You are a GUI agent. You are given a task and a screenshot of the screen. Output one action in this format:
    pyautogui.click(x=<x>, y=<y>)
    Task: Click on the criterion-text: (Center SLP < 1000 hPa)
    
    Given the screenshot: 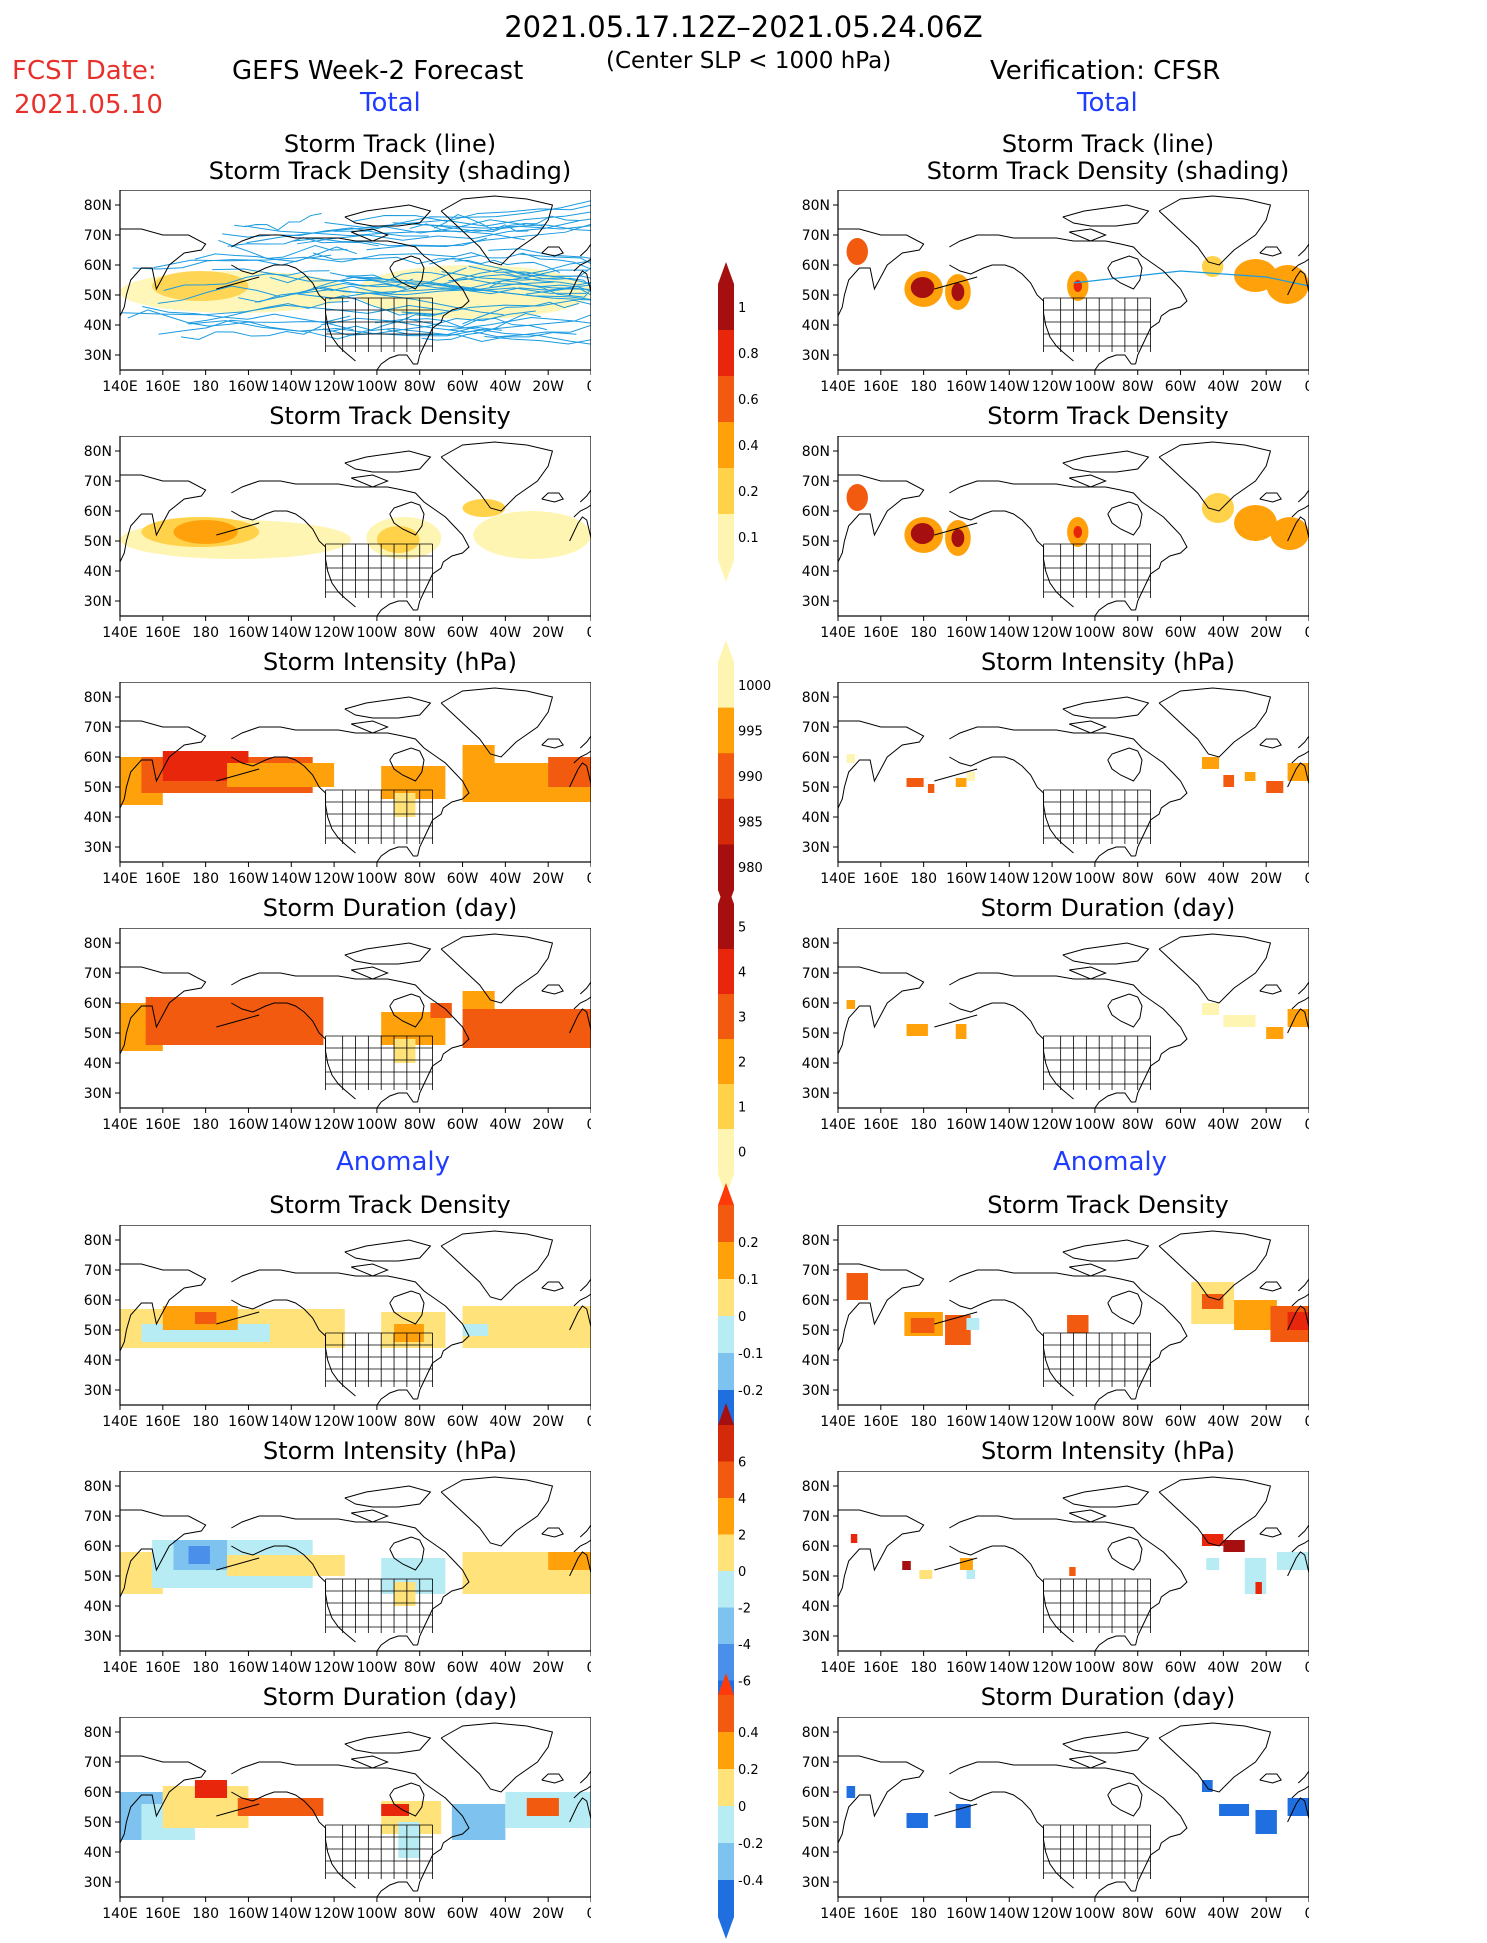 What is the action you would take?
    pyautogui.click(x=749, y=61)
    